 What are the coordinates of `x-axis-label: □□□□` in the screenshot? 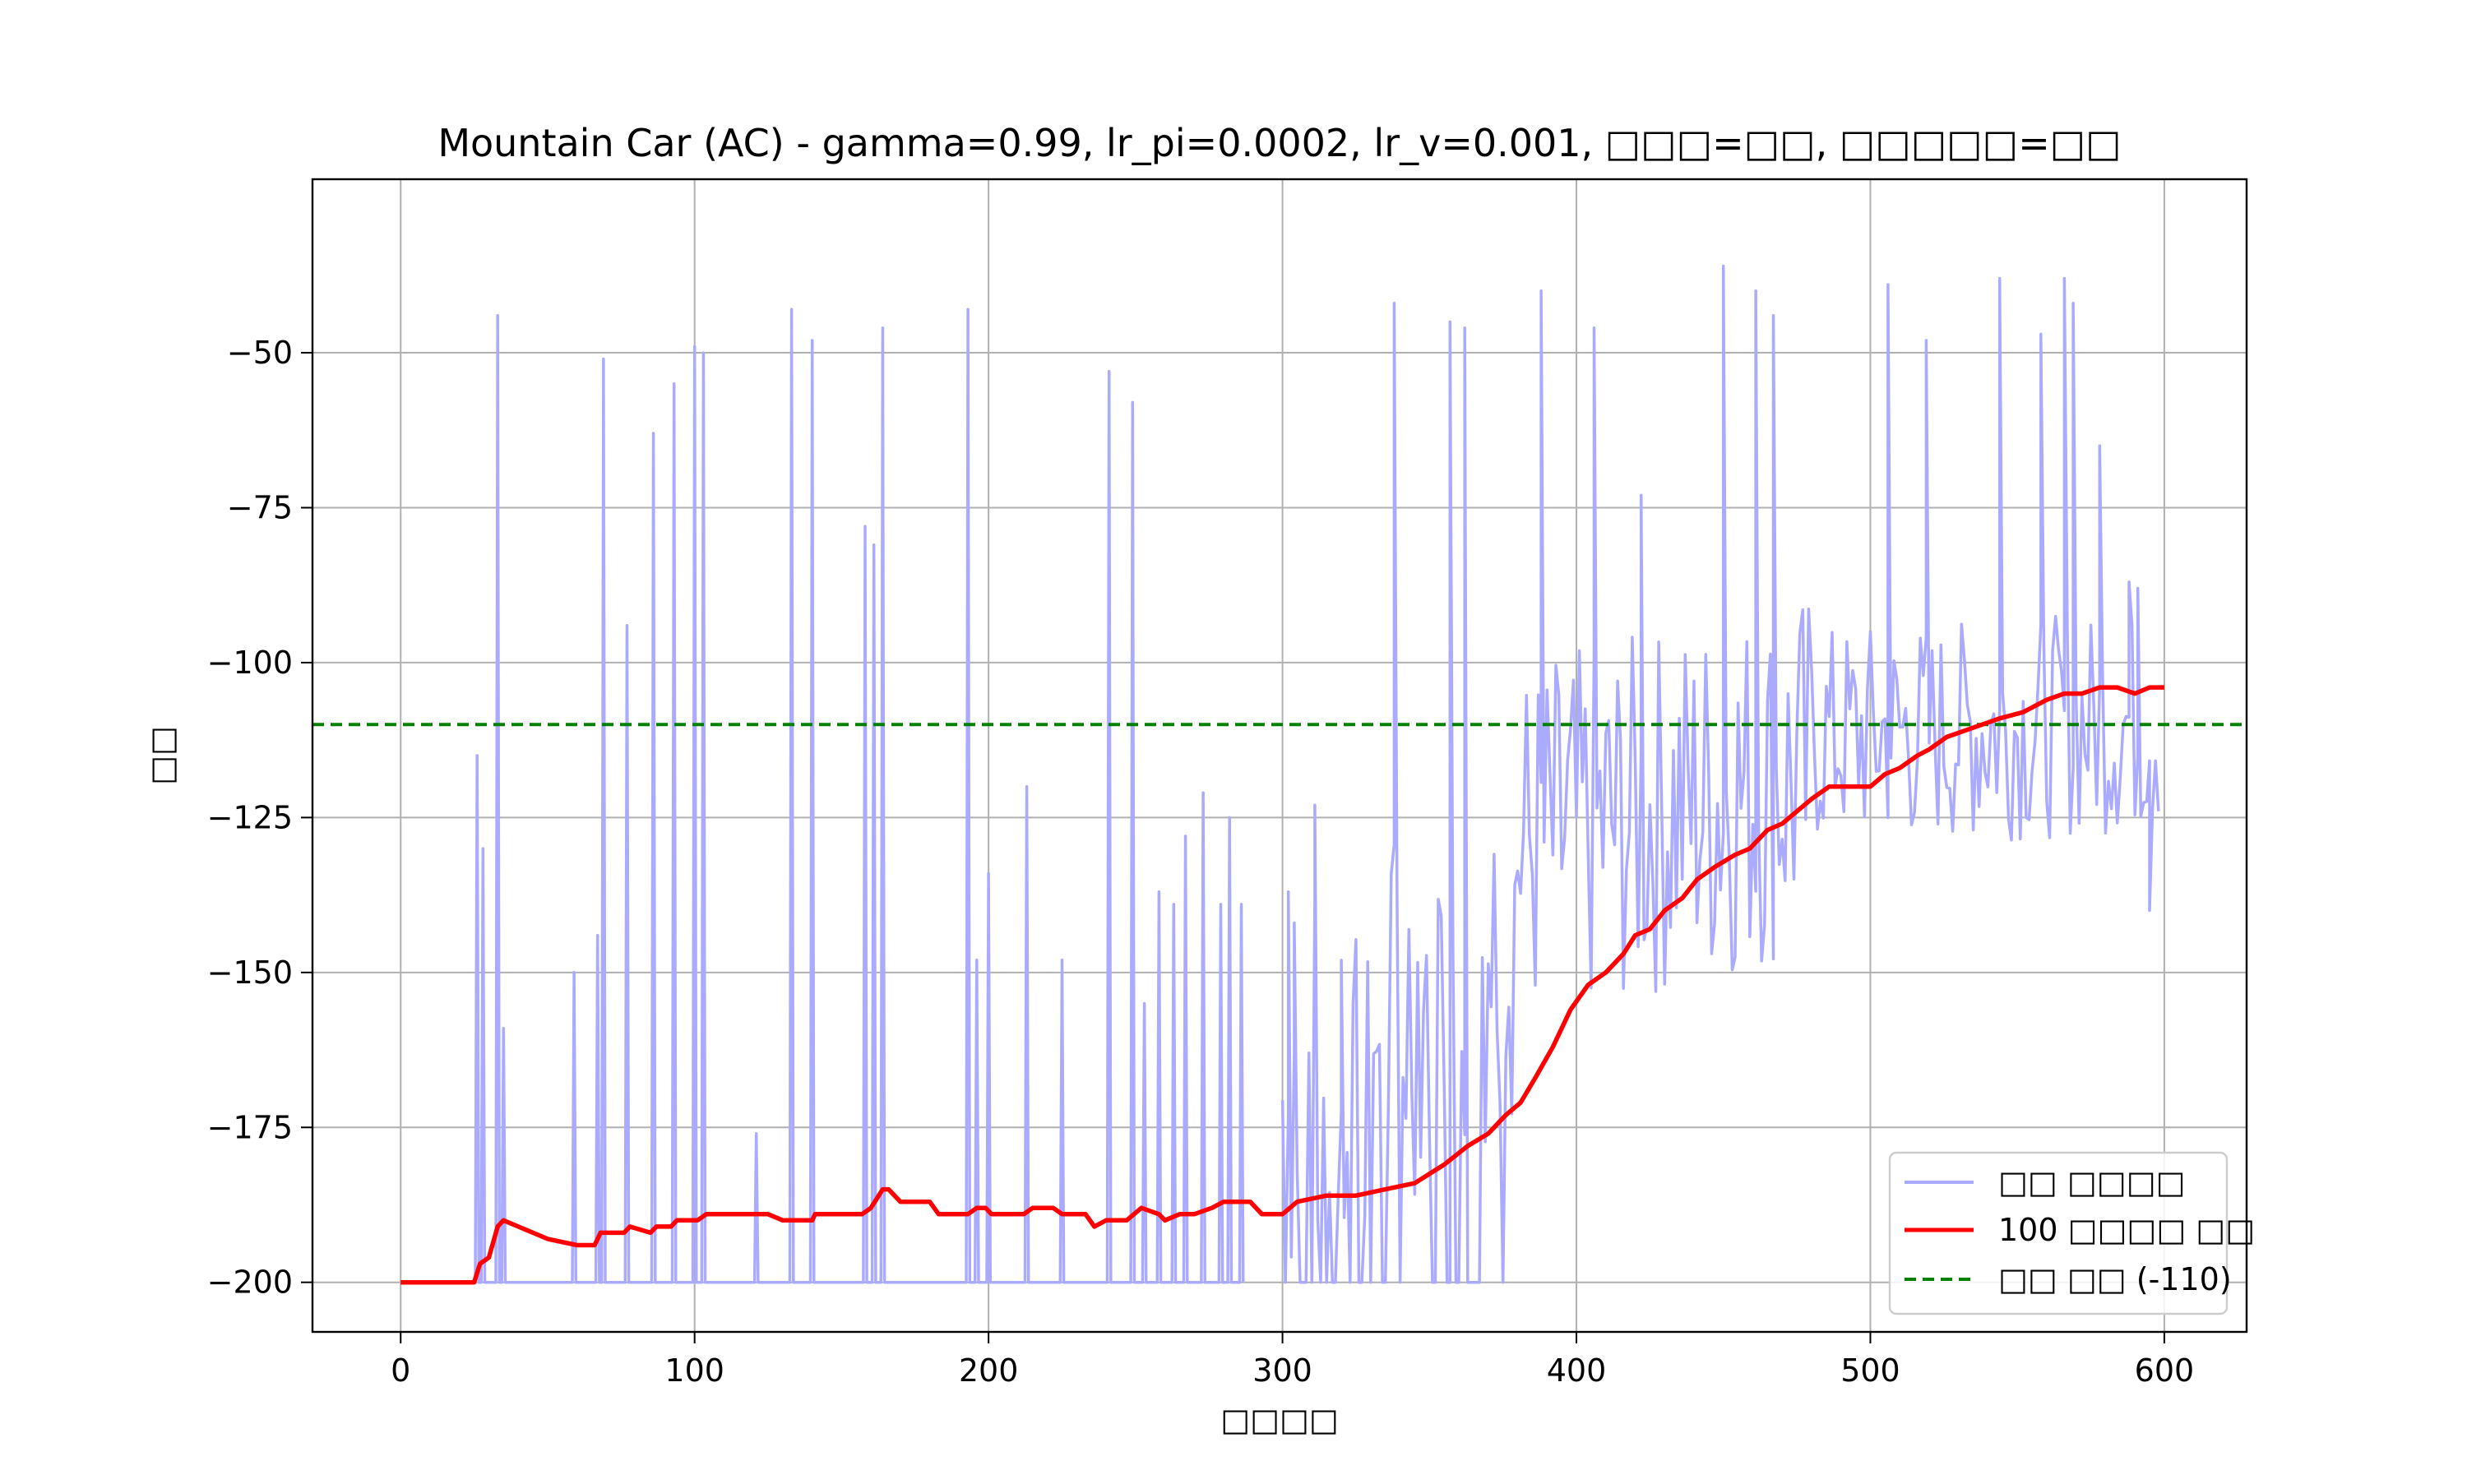 It's located at (1279, 1420).